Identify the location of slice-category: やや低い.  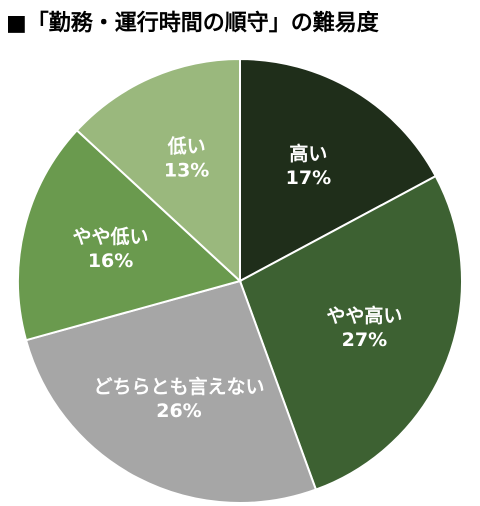
(111, 236).